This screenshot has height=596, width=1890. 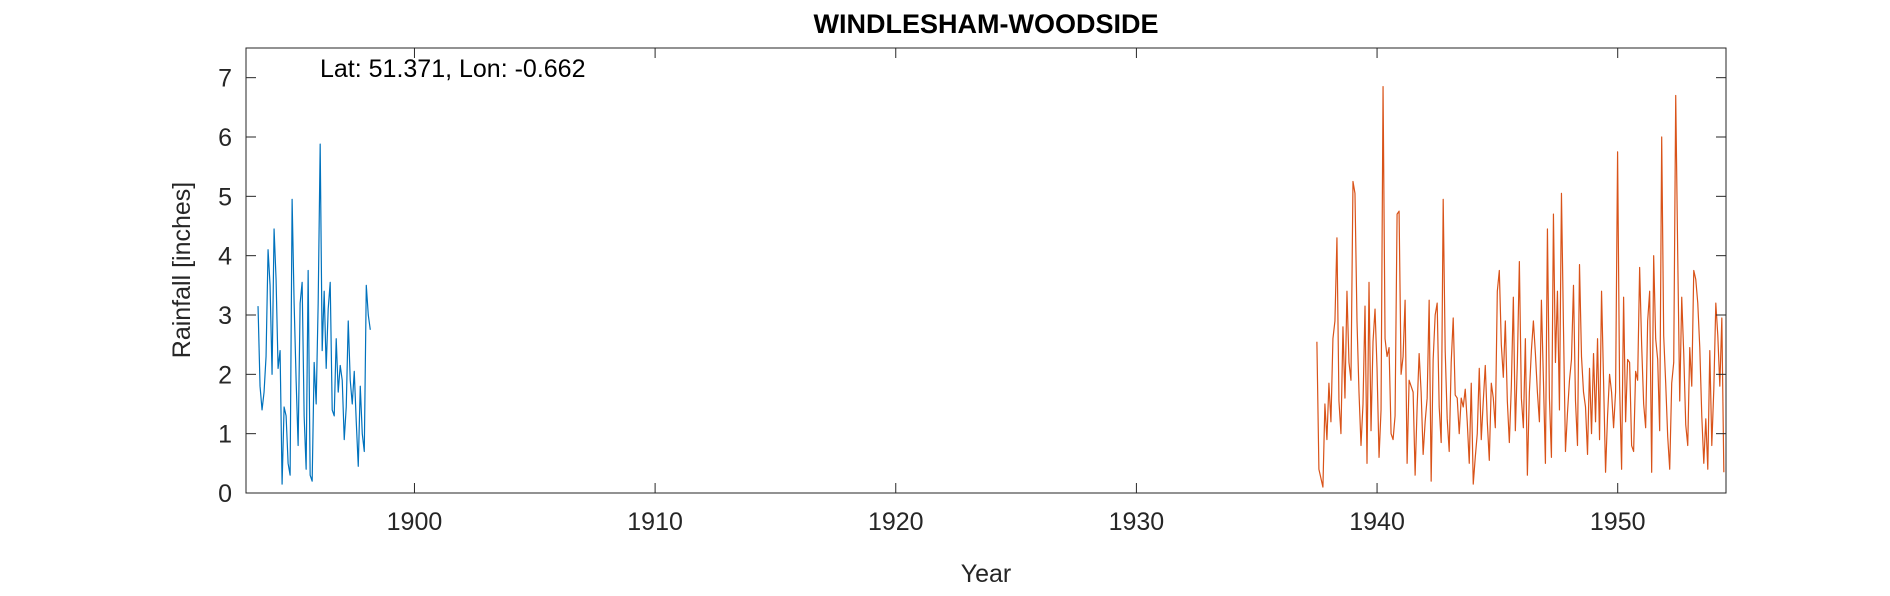 What do you see at coordinates (225, 197) in the screenshot?
I see `y-tick-label: 5` at bounding box center [225, 197].